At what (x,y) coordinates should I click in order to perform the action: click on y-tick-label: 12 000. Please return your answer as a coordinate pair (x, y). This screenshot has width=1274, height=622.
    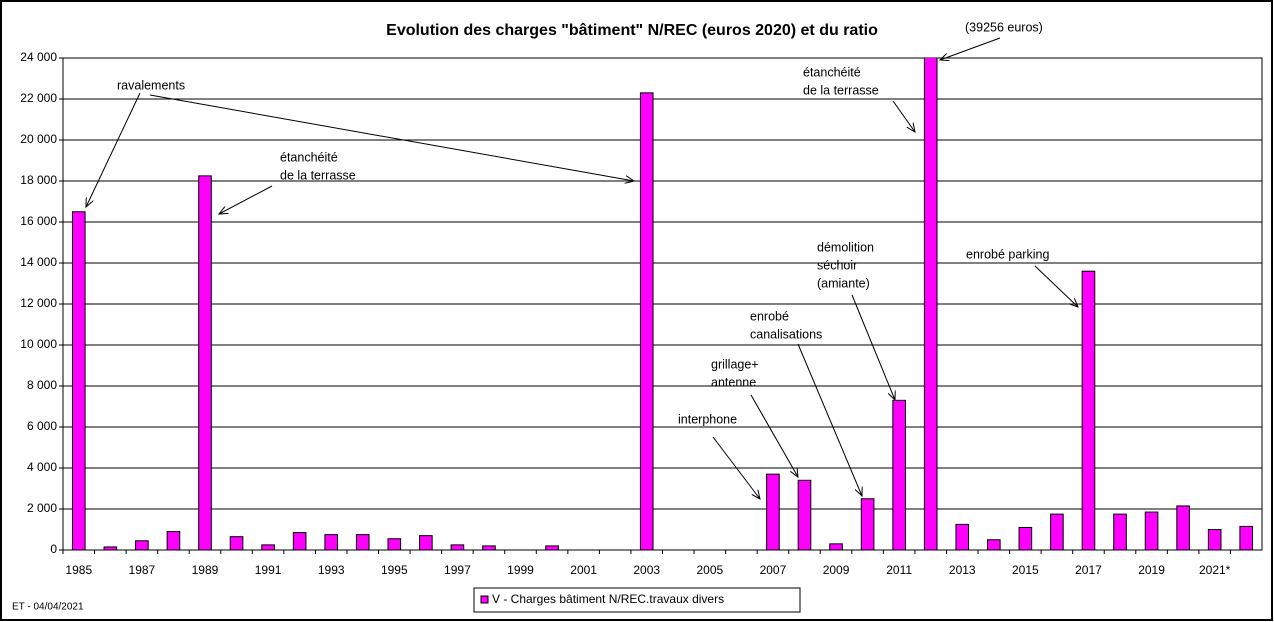
    Looking at the image, I should click on (38, 303).